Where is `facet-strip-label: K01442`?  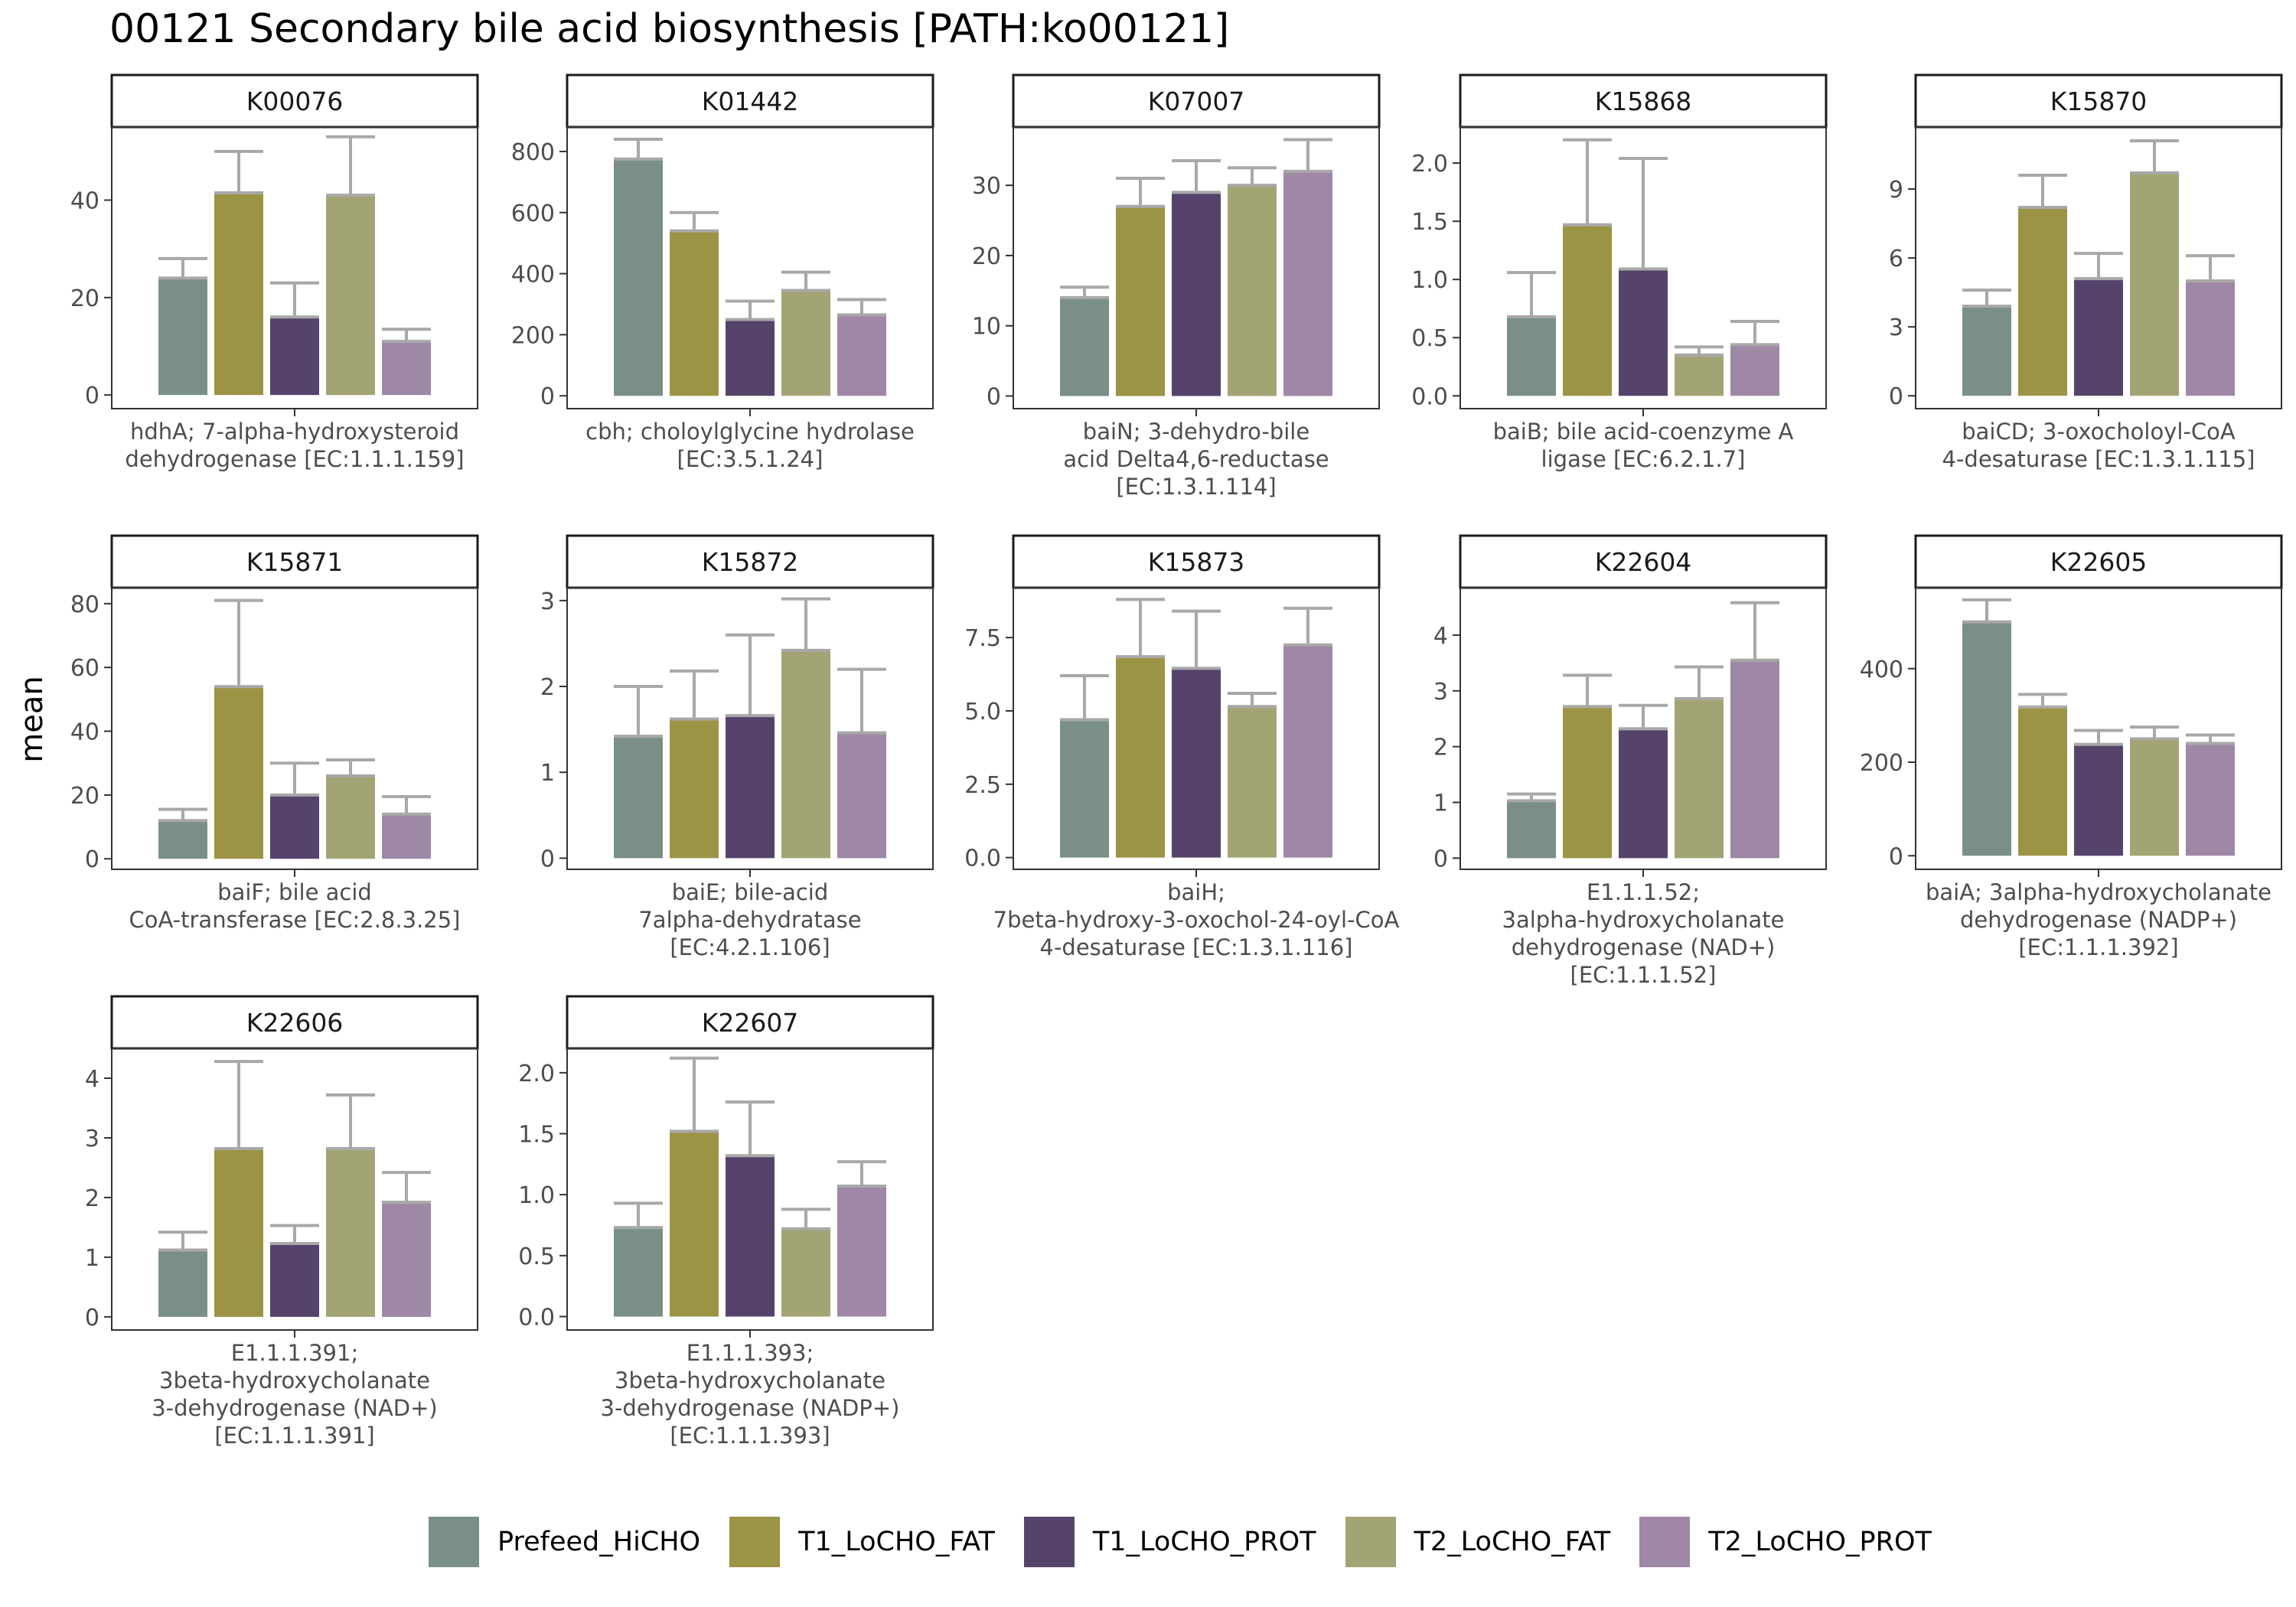 facet-strip-label: K01442 is located at coordinates (750, 101).